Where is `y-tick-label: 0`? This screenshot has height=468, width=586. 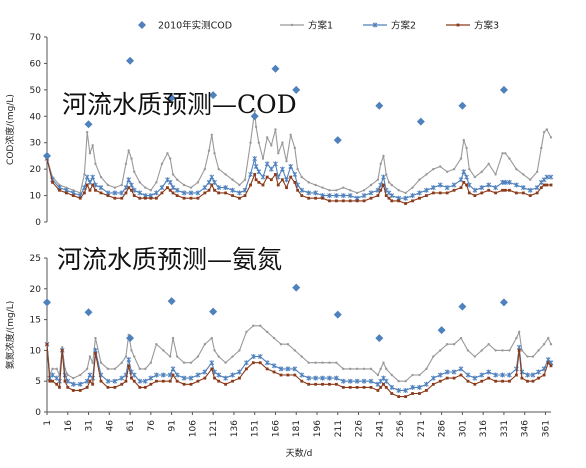 y-tick-label: 0 is located at coordinates (38, 223).